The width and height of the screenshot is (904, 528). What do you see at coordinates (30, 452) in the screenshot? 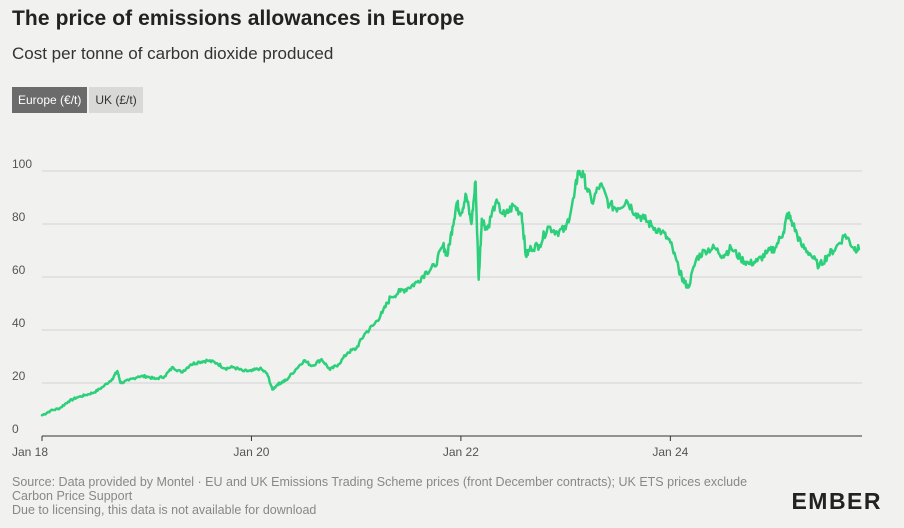
I see `x-tick-label: Jan 18` at bounding box center [30, 452].